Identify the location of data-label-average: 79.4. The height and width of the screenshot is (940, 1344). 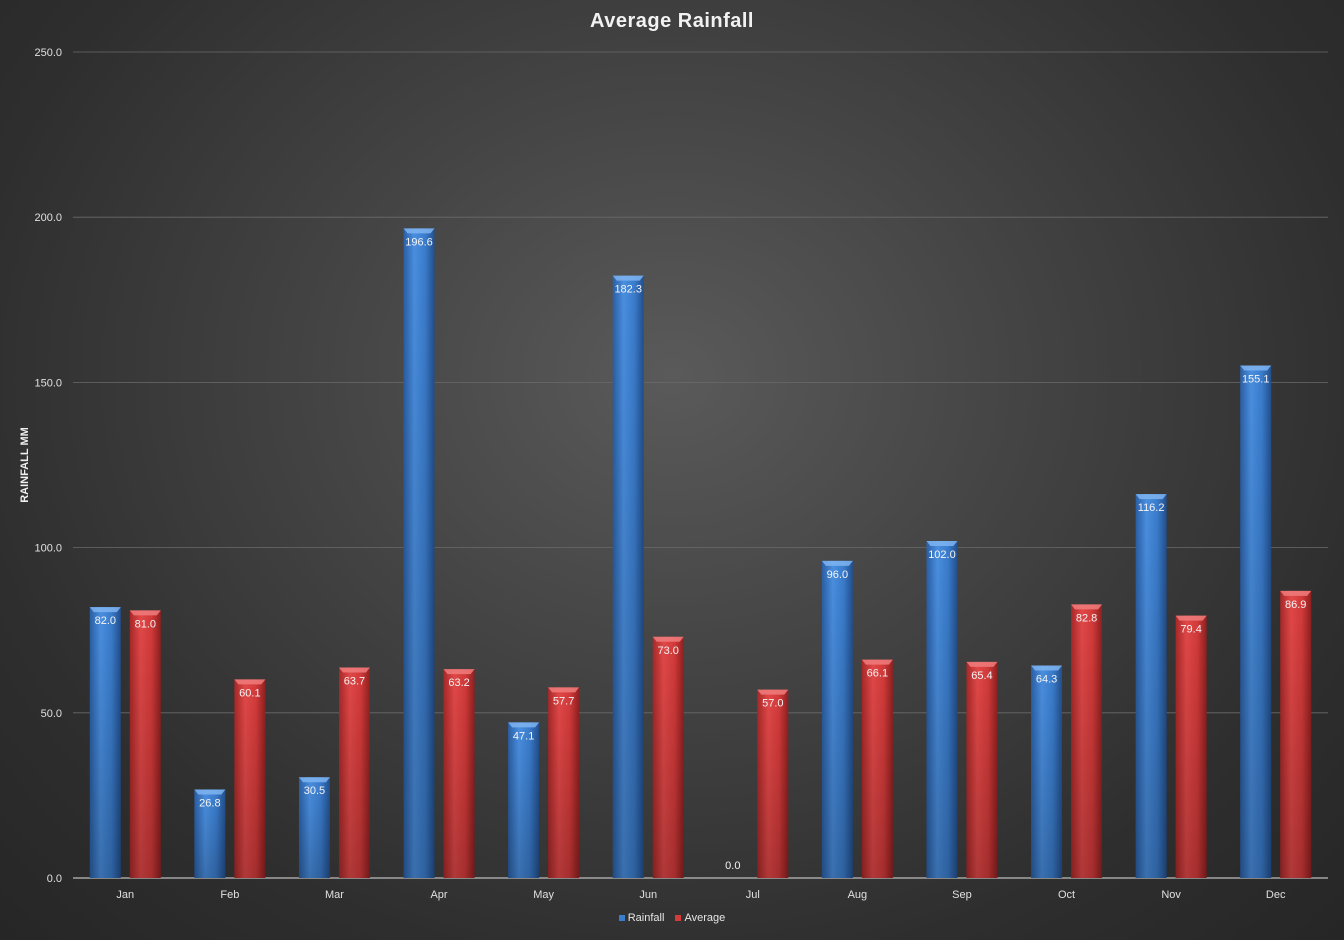
(1190, 630).